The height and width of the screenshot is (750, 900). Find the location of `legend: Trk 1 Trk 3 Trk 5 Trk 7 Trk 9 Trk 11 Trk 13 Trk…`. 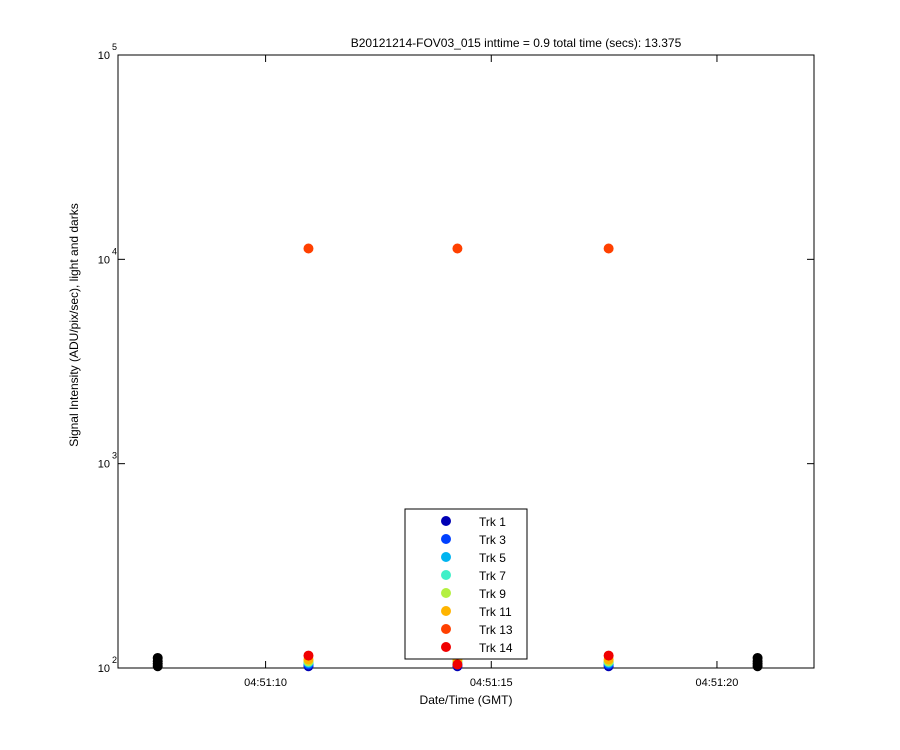

legend: Trk 1 Trk 3 Trk 5 Trk 7 Trk 9 Trk 11 Trk 13 Trk… is located at coordinates (466, 584).